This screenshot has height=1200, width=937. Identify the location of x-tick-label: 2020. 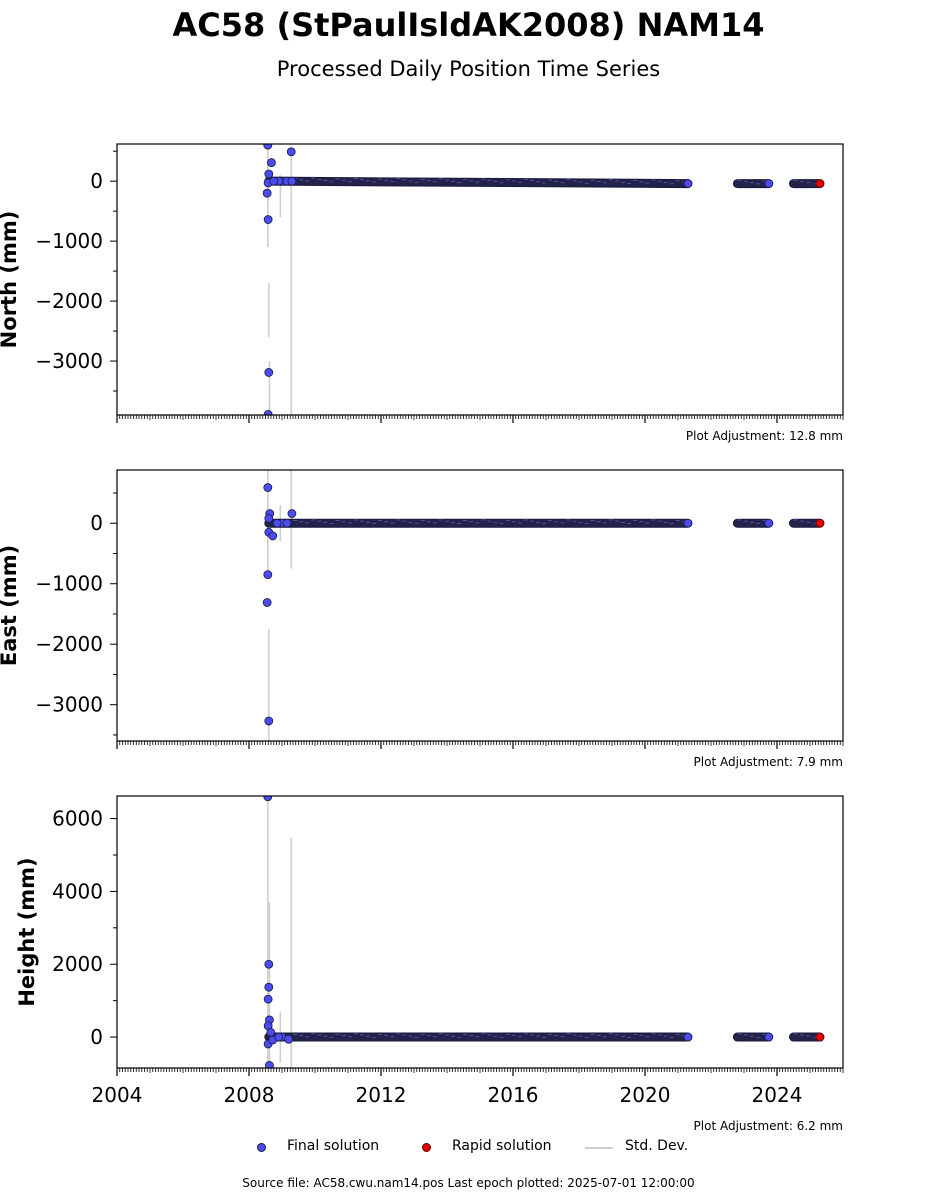
(645, 1095).